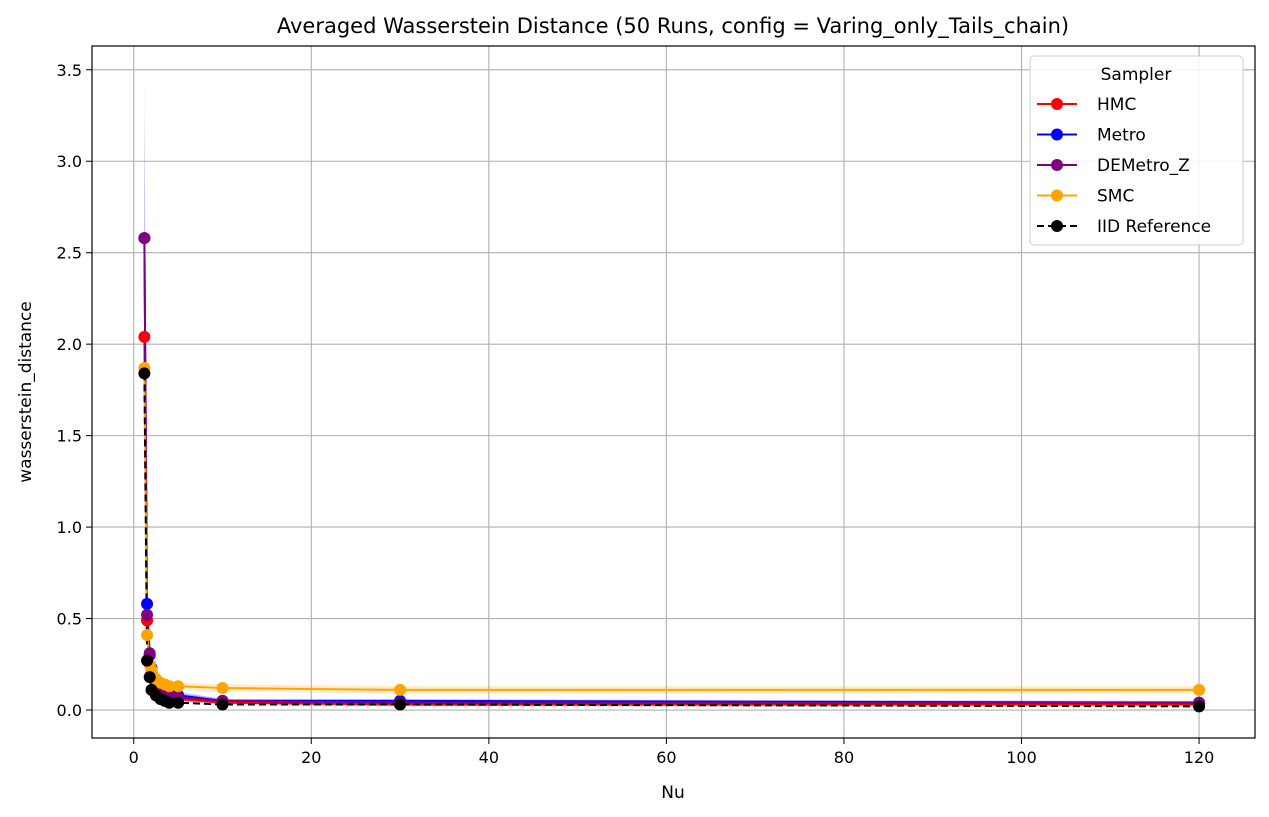 The height and width of the screenshot is (817, 1269). What do you see at coordinates (74, 390) in the screenshot?
I see `y-axis-ticks: 0.0 0.5 1.0 1.5 2.0 2.5 3.0 3.5` at bounding box center [74, 390].